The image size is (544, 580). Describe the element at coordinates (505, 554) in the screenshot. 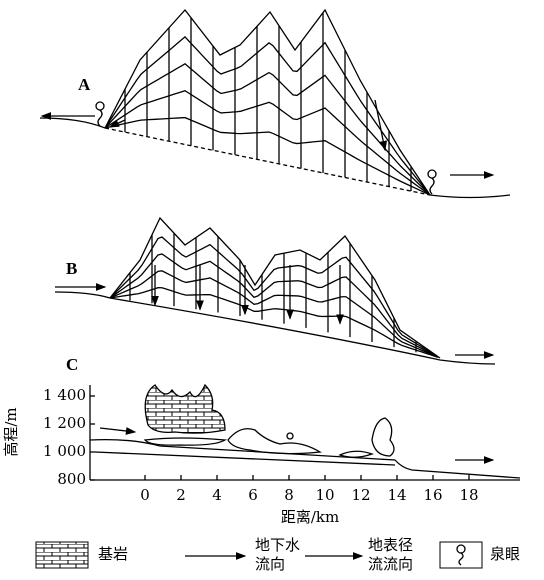

I see `legend-label: 泉眼` at that location.